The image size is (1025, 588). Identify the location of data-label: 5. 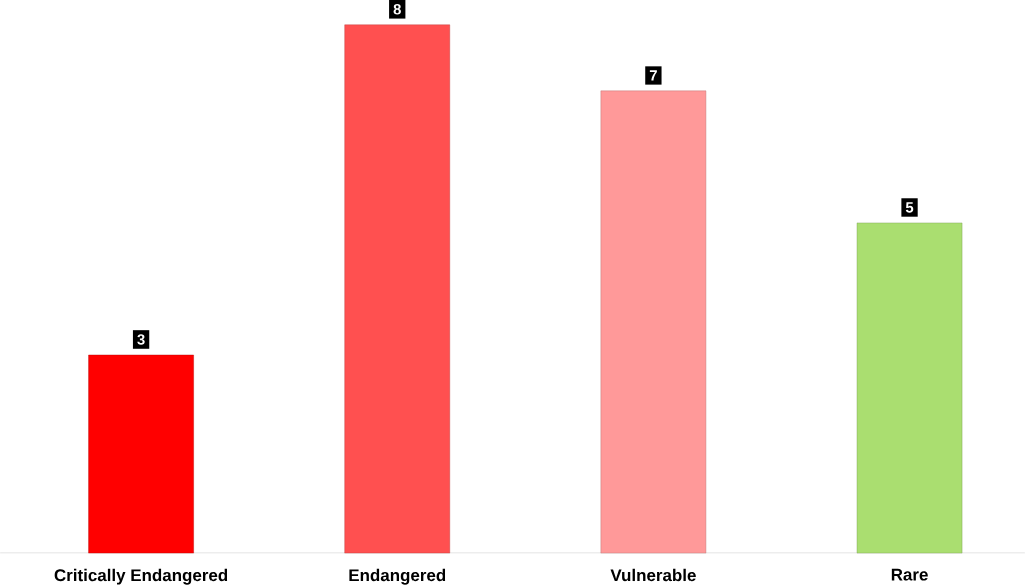
(909, 207).